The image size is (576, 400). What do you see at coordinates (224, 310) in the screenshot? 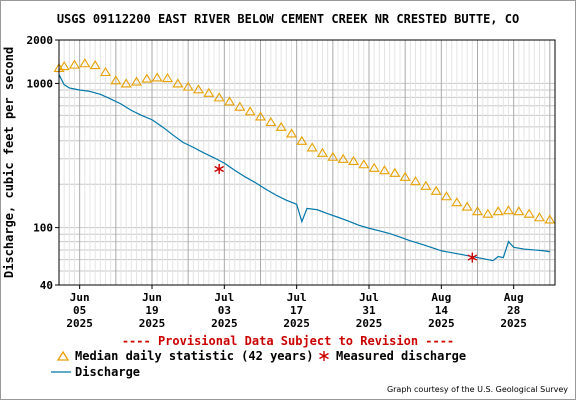
I see `x-tick-label: 03` at bounding box center [224, 310].